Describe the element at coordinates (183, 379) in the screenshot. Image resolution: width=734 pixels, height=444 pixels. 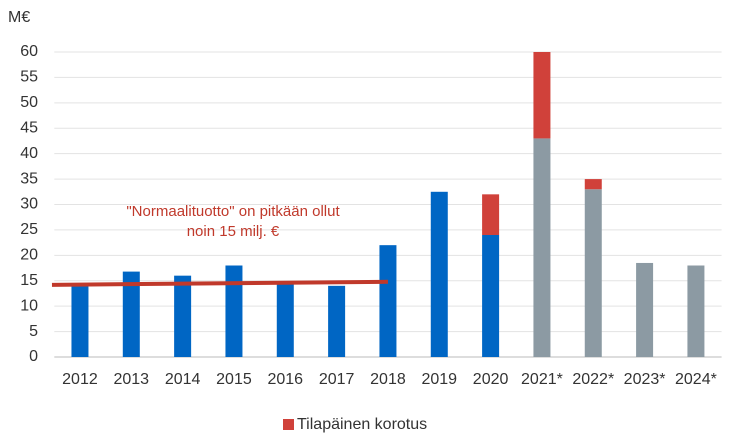
I see `x-tick-label: 2014` at that location.